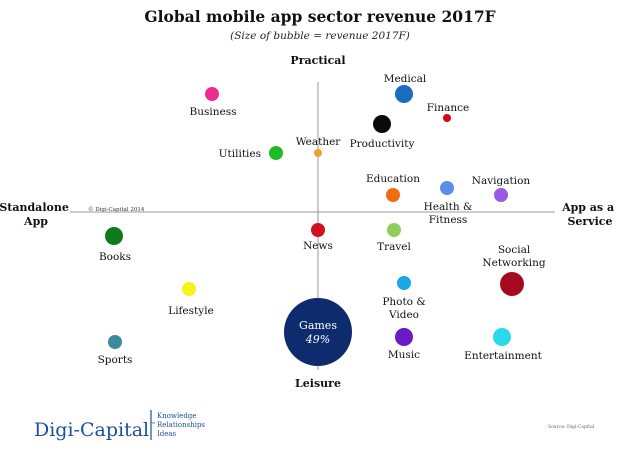 Image resolution: width=640 pixels, height=457 pixels. I want to click on bubble-travel, so click(394, 230).